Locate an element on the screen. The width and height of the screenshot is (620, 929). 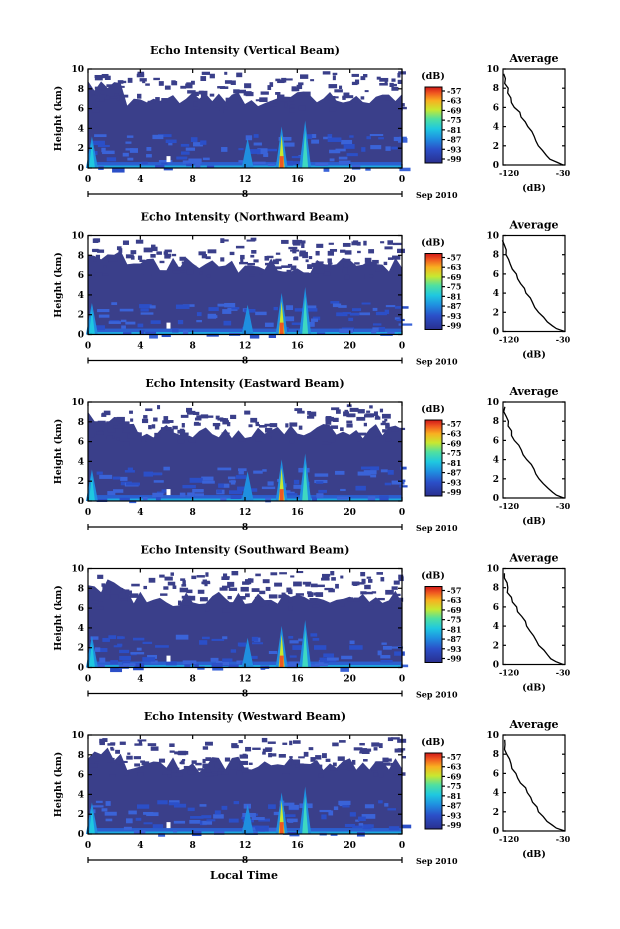
data-gap is located at coordinates (168, 325).